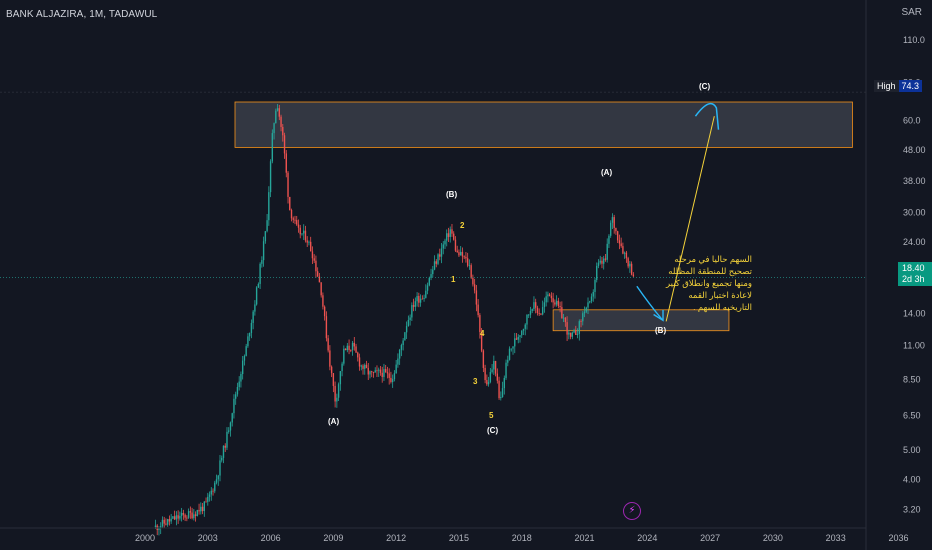 The image size is (932, 550). I want to click on wave-label-A1: (A), so click(334, 421).